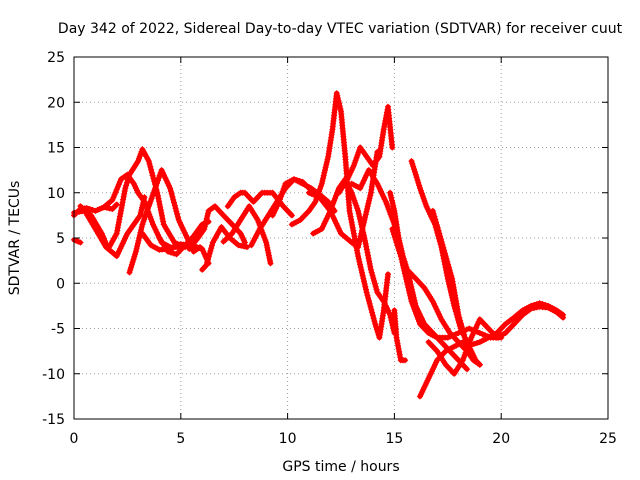  I want to click on x-tick-label: 25, so click(608, 439).